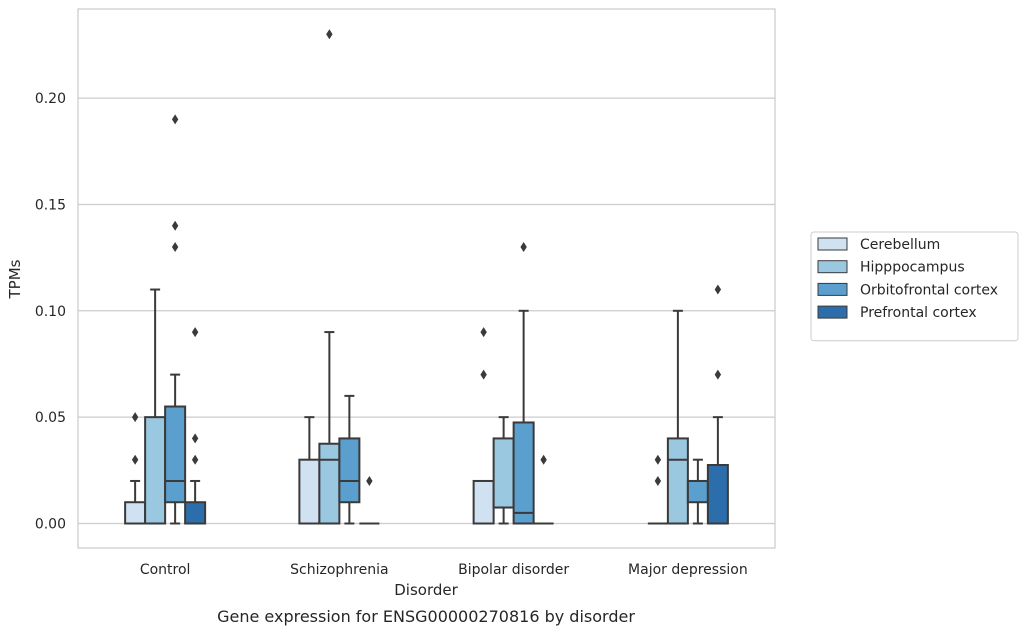 This screenshot has height=634, width=1028. Describe the element at coordinates (688, 570) in the screenshot. I see `x-tick-label: Major depression` at that location.